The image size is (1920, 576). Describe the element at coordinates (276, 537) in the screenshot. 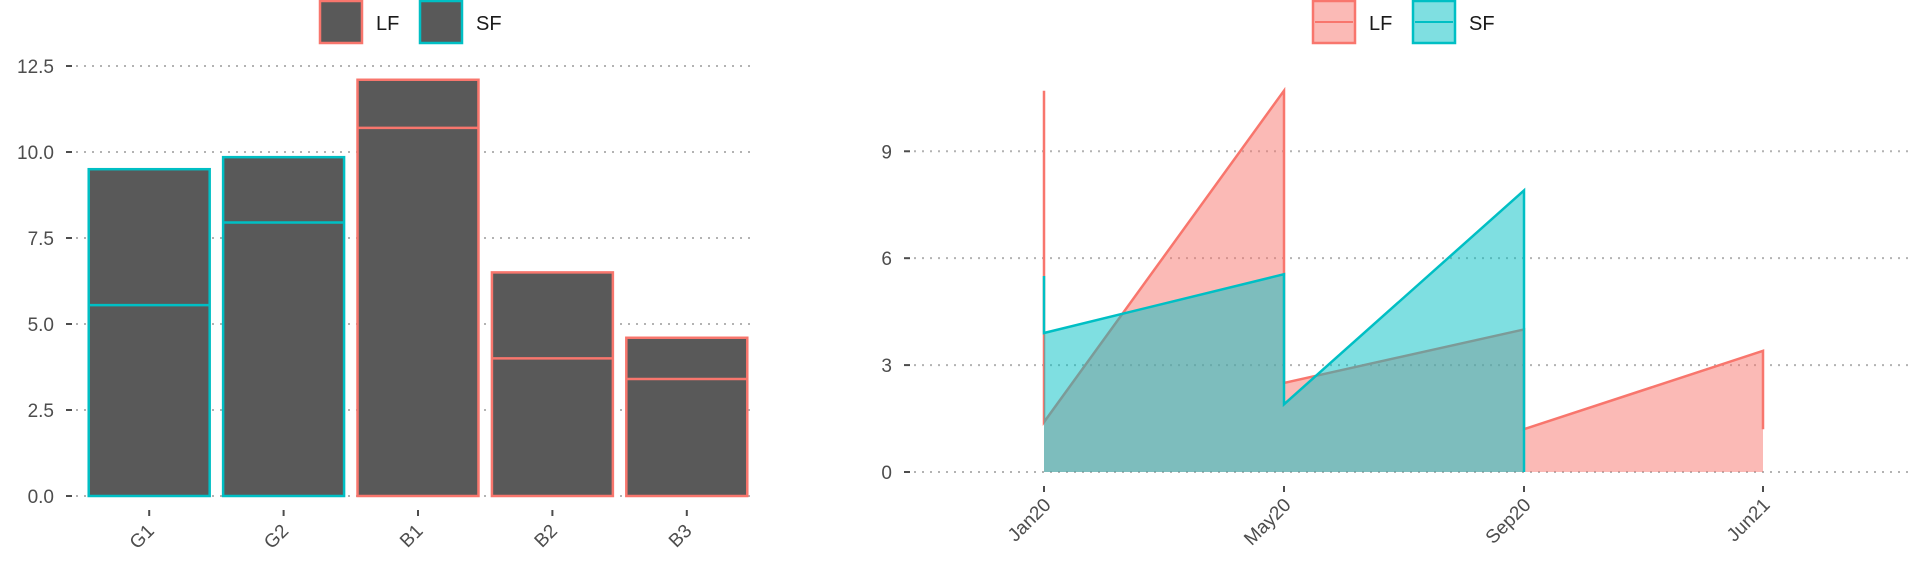

I see `x-tick-label-g2: G2` at that location.